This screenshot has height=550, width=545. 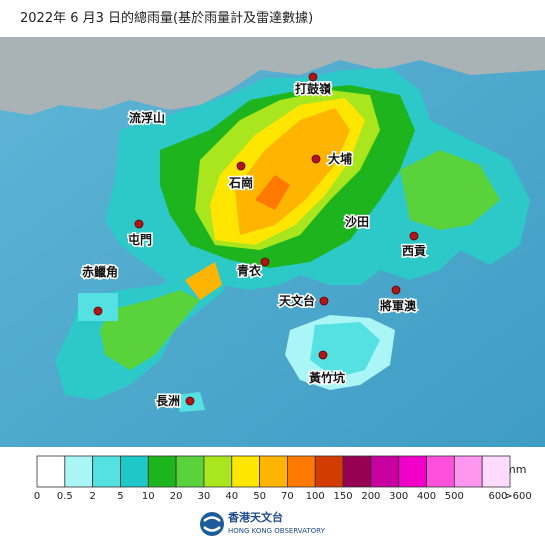 What do you see at coordinates (287, 496) in the screenshot?
I see `legend-label: 70` at bounding box center [287, 496].